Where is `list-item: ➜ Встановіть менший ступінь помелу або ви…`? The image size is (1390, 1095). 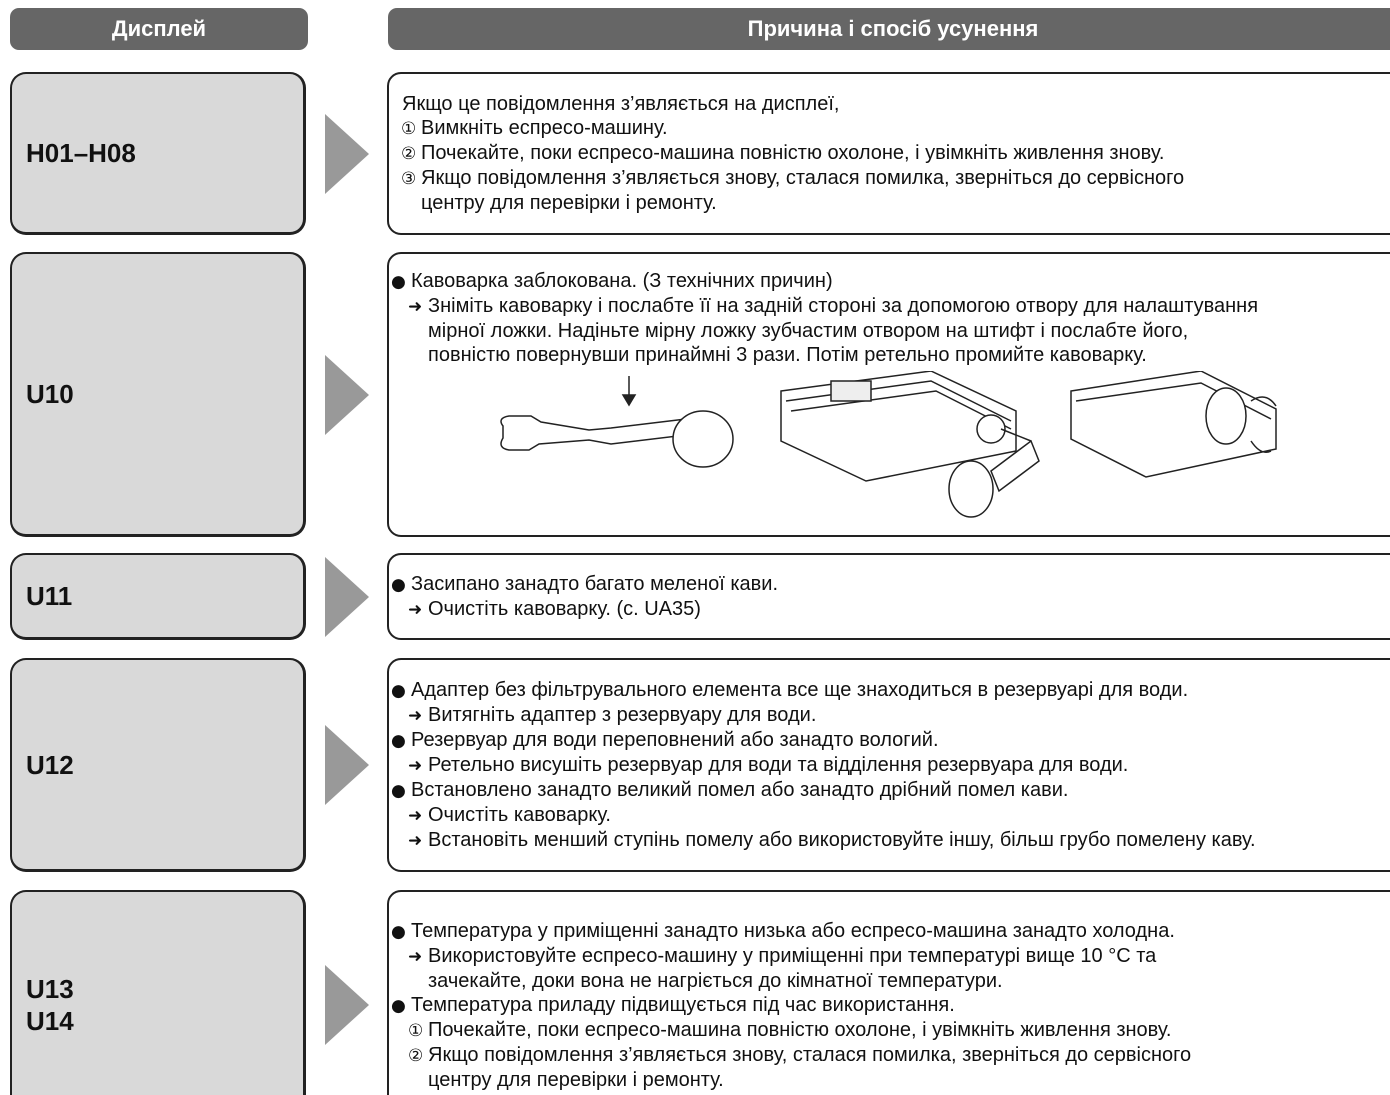 list-item: ➜ Встановіть менший ступінь помелу або ви… is located at coordinates (890, 840).